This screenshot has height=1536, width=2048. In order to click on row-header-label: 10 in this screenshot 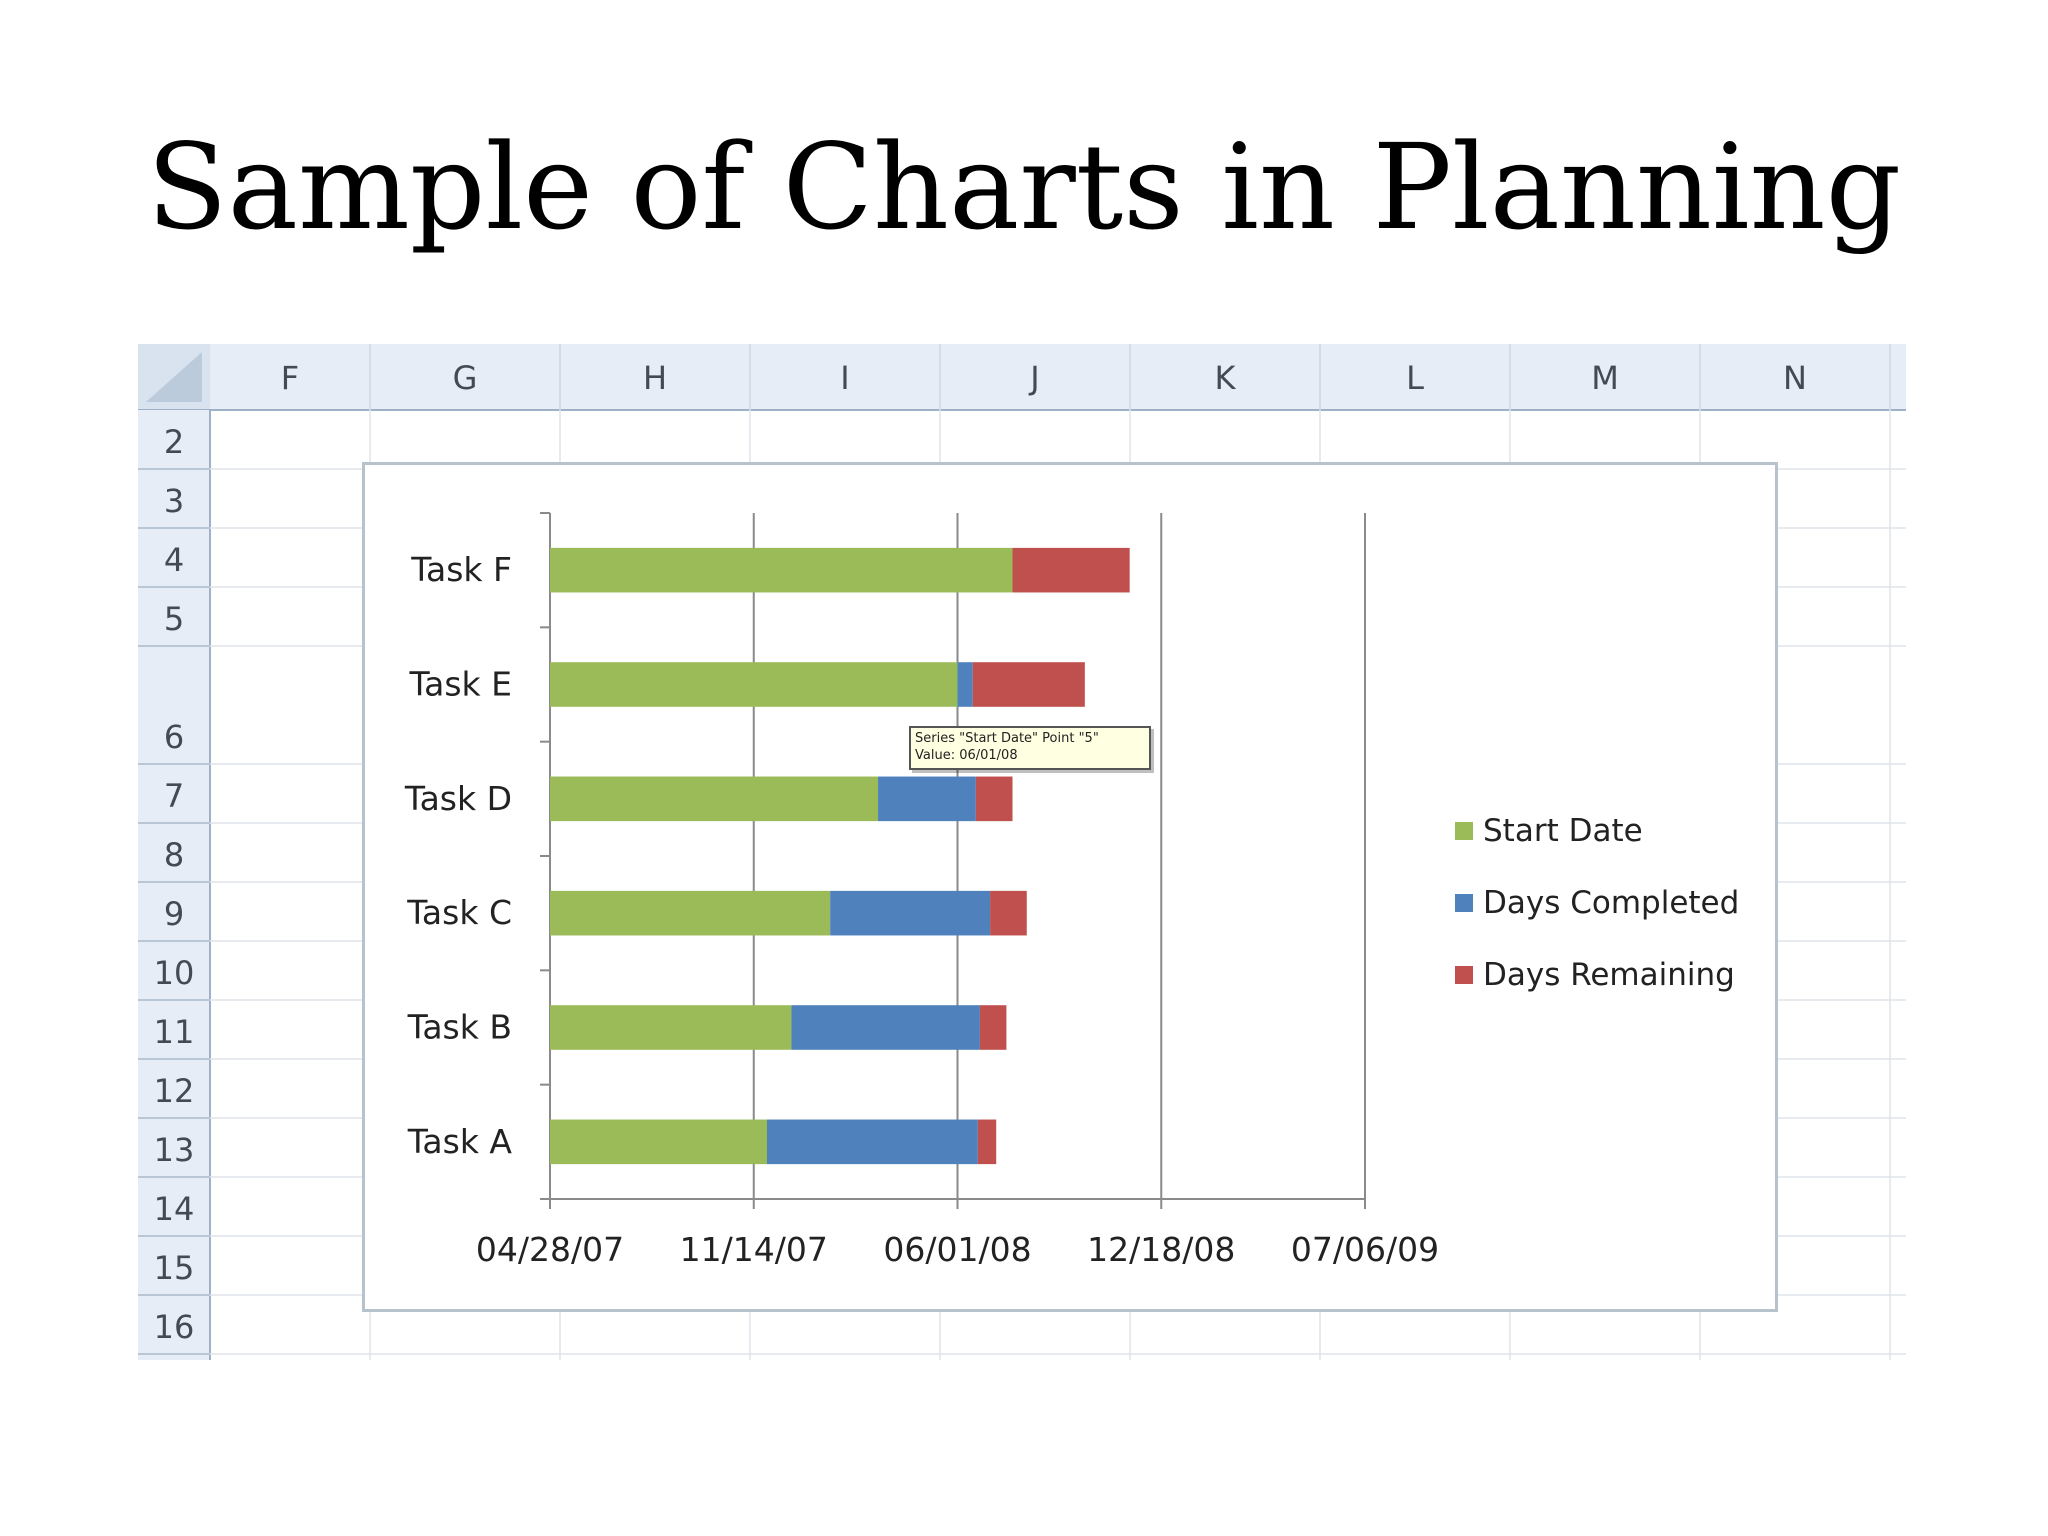, I will do `click(174, 973)`.